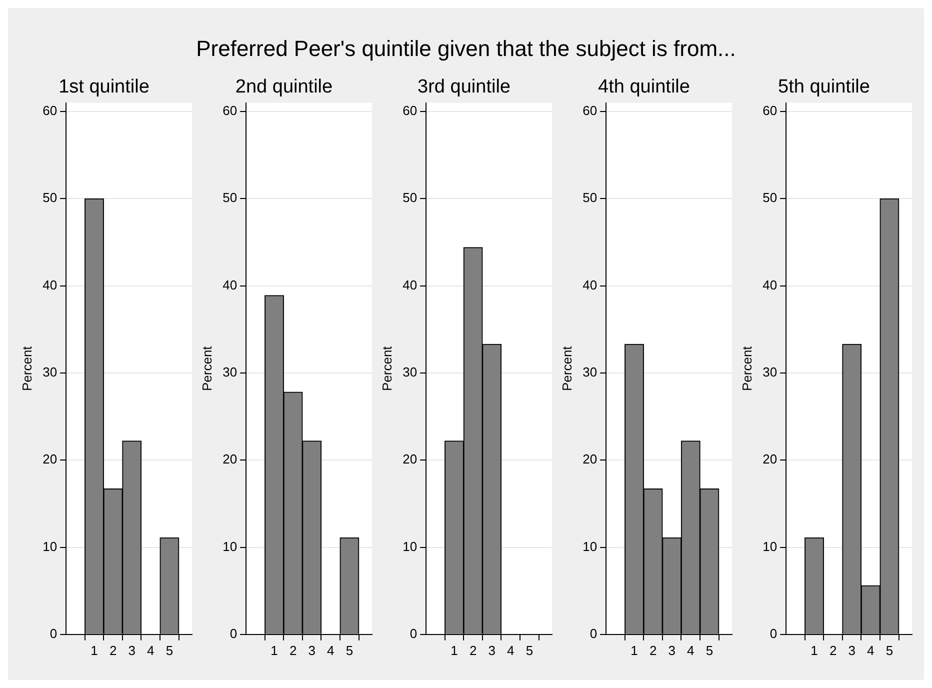  Describe the element at coordinates (284, 87) in the screenshot. I see `chart-title: 2nd quintile` at that location.